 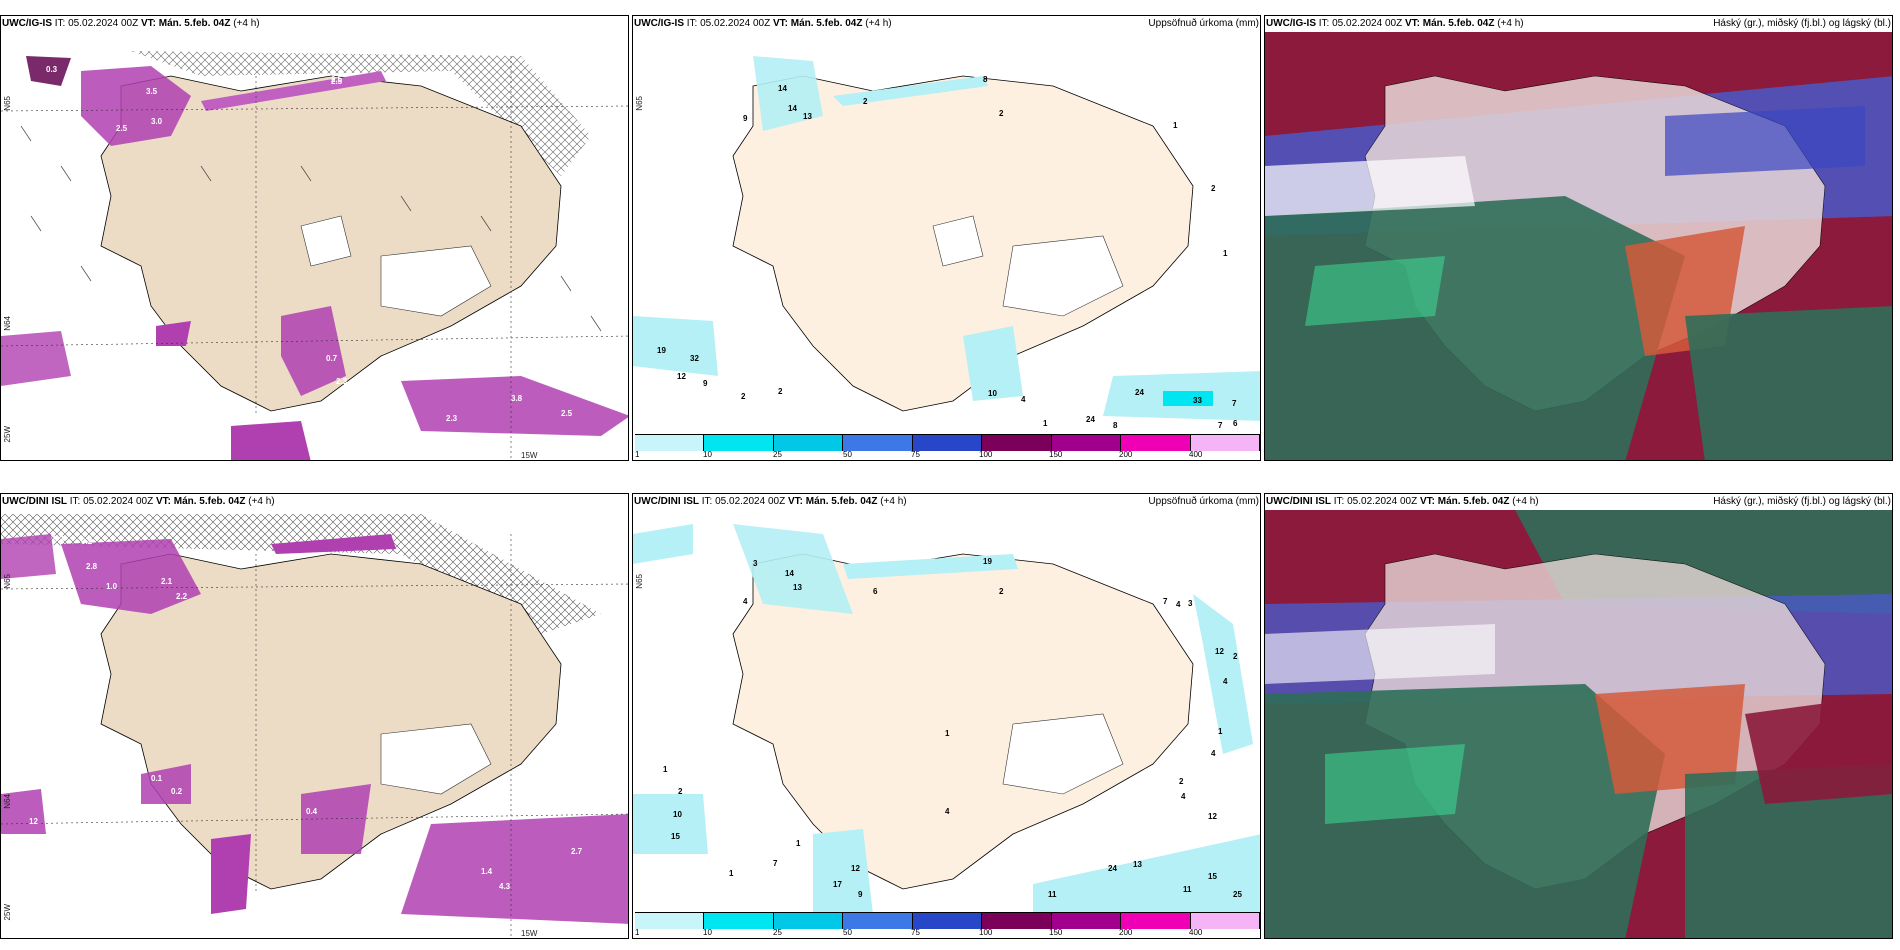 I want to click on snow-label: 0.9, so click(x=212, y=433).